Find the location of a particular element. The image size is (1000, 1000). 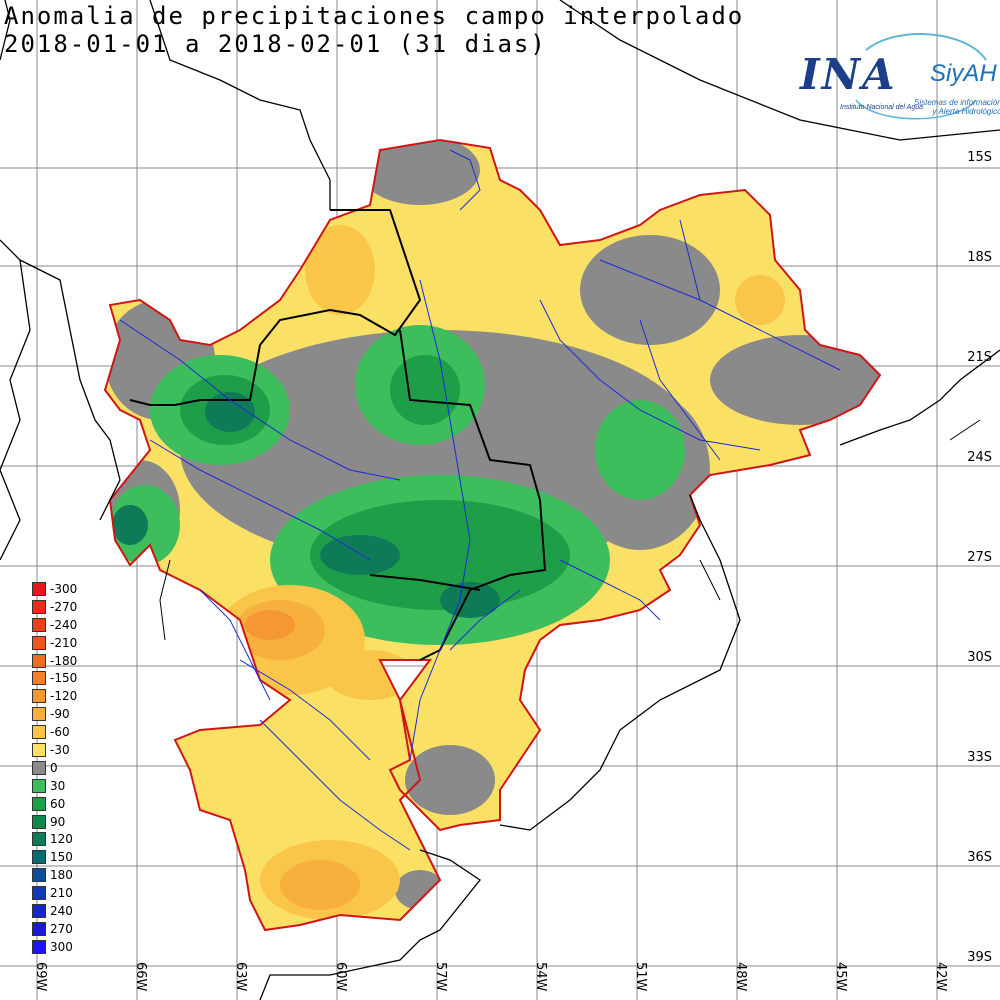

latitude-label: 33S is located at coordinates (979, 757).